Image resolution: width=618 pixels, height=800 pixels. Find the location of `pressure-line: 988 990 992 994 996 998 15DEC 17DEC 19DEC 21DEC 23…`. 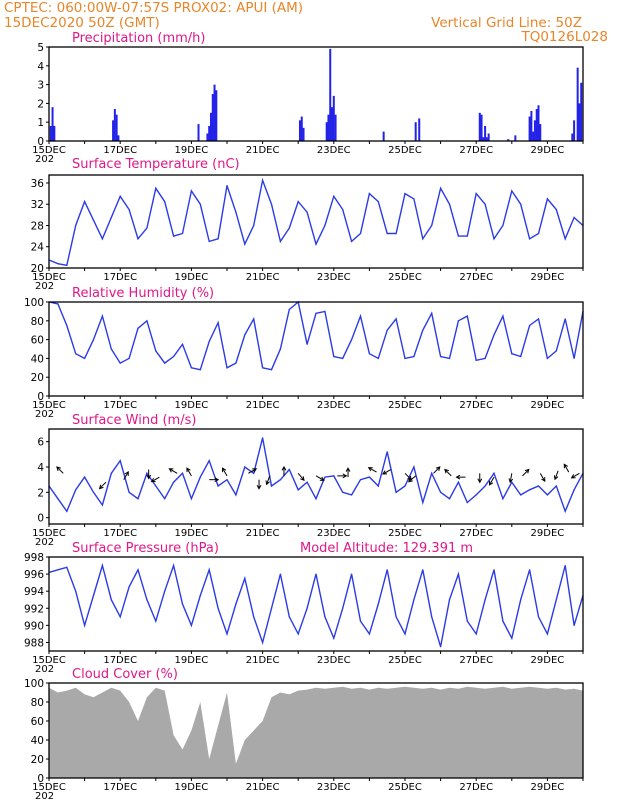

pressure-line: 988 990 992 994 996 998 15DEC 17DEC 19DEC 21DEC 23… is located at coordinates (304, 613).